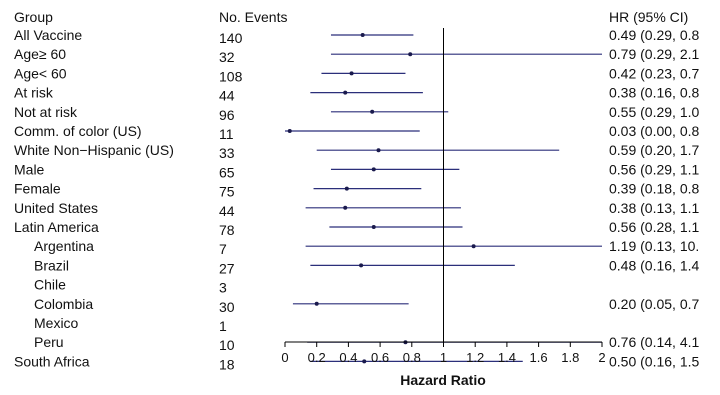 The width and height of the screenshot is (720, 395). What do you see at coordinates (94, 150) in the screenshot?
I see `row-group-label: White Non−Hispanic (US)` at bounding box center [94, 150].